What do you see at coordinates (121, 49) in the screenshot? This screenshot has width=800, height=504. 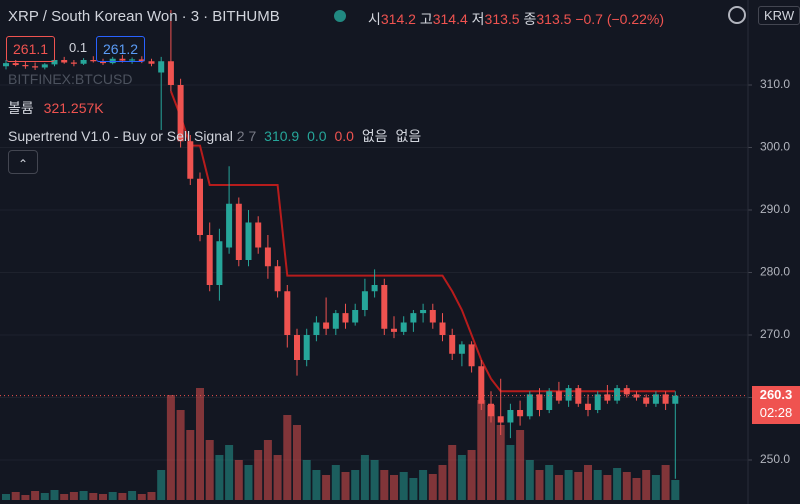 I see `buy-button: 261.2` at bounding box center [121, 49].